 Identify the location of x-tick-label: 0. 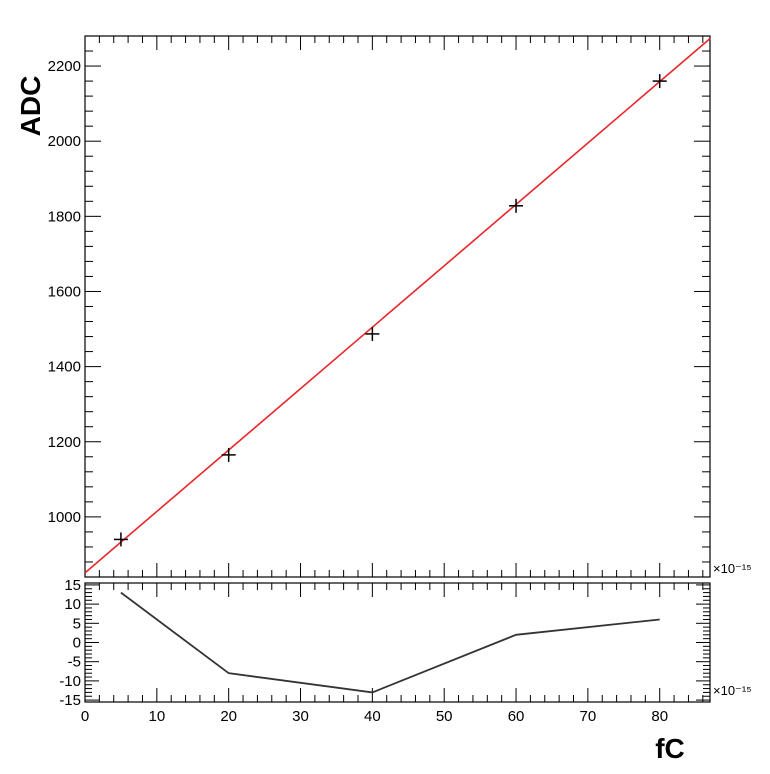
(85, 716).